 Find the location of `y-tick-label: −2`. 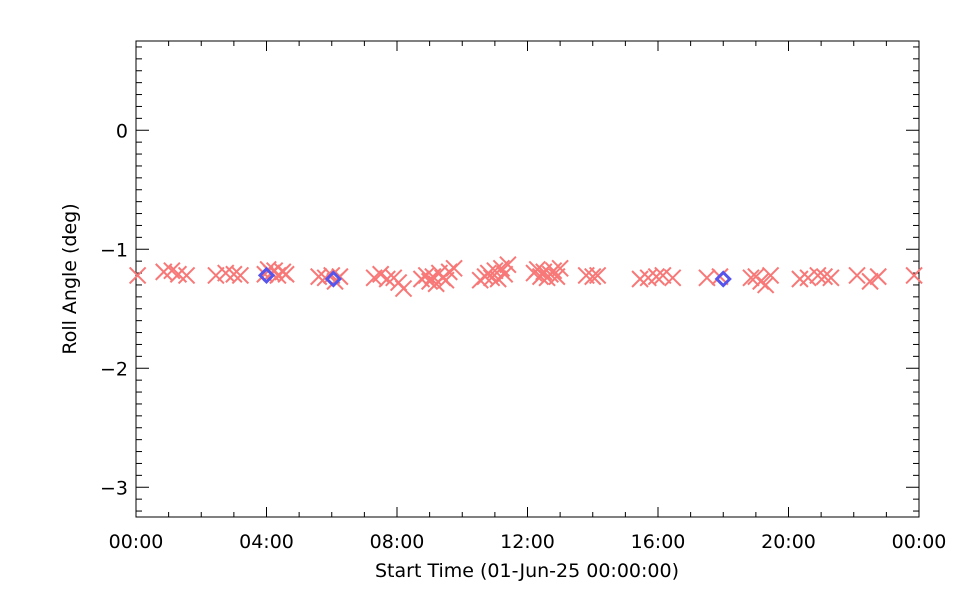

y-tick-label: −2 is located at coordinates (114, 369).